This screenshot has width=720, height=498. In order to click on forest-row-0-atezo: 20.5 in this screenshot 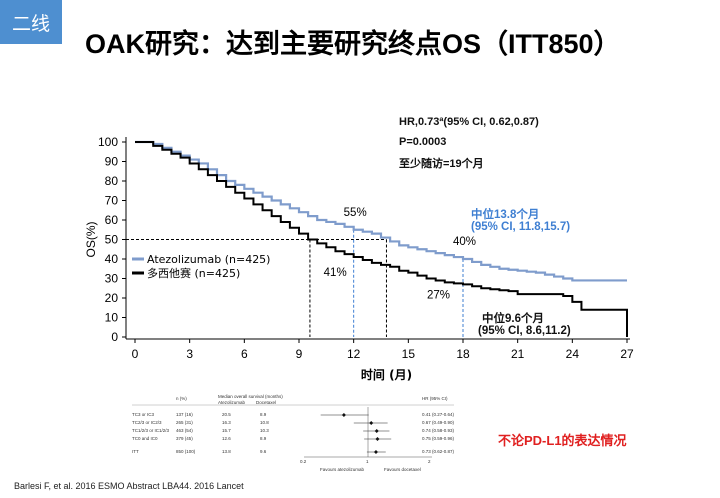, I will do `click(226, 414)`.